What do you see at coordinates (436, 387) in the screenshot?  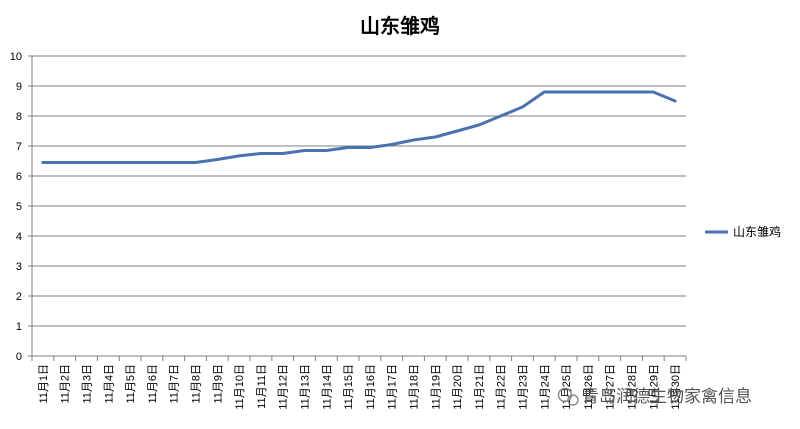 I see `x-tick-label: 11月19日` at bounding box center [436, 387].